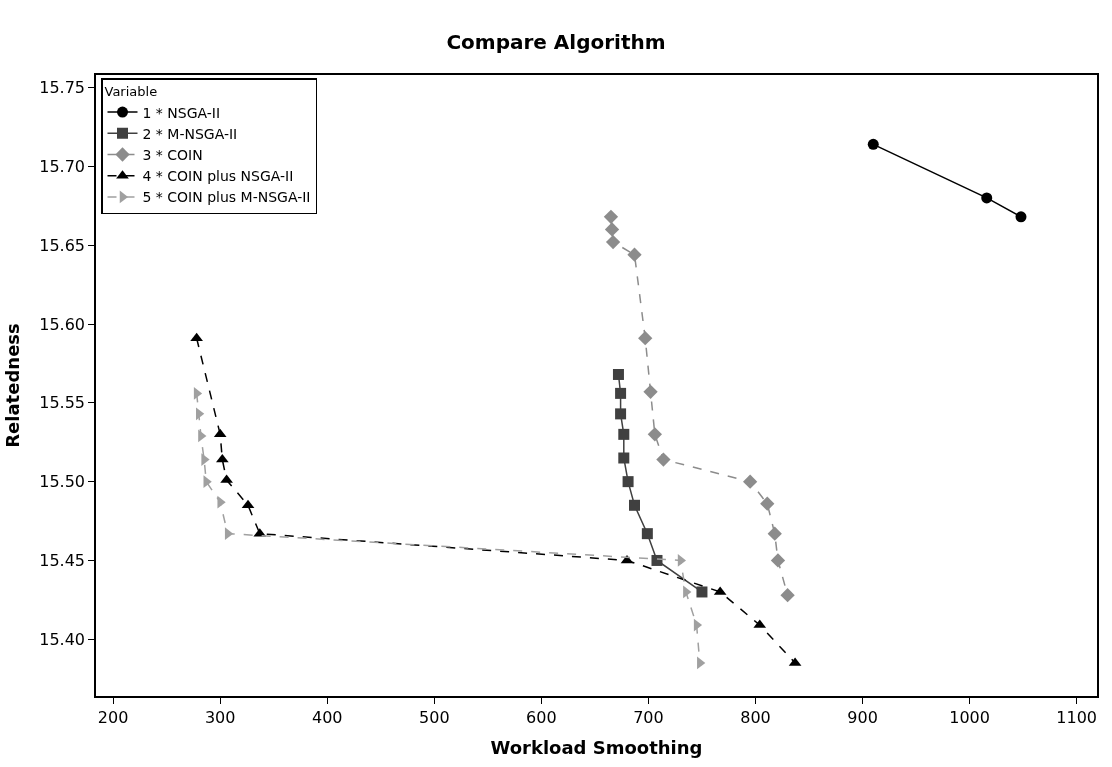 The image size is (1112, 767). Describe the element at coordinates (62, 639) in the screenshot. I see `y-tick-label: 15.40` at that location.